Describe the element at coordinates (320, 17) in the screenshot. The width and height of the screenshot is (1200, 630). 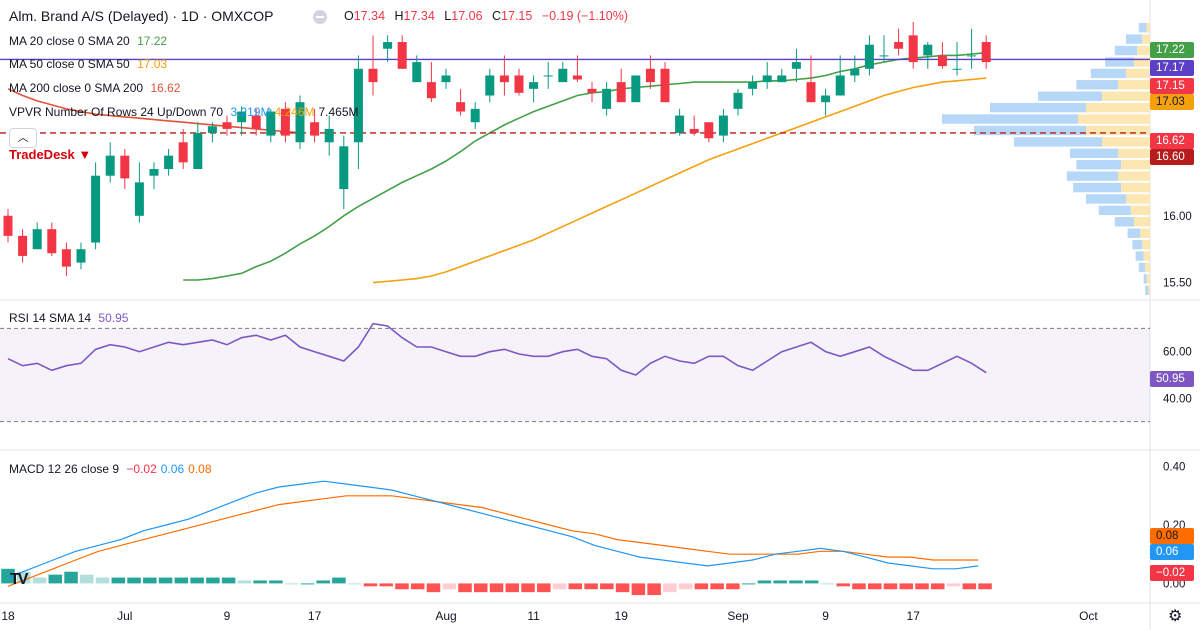
I see `collapse-legend-icon` at that location.